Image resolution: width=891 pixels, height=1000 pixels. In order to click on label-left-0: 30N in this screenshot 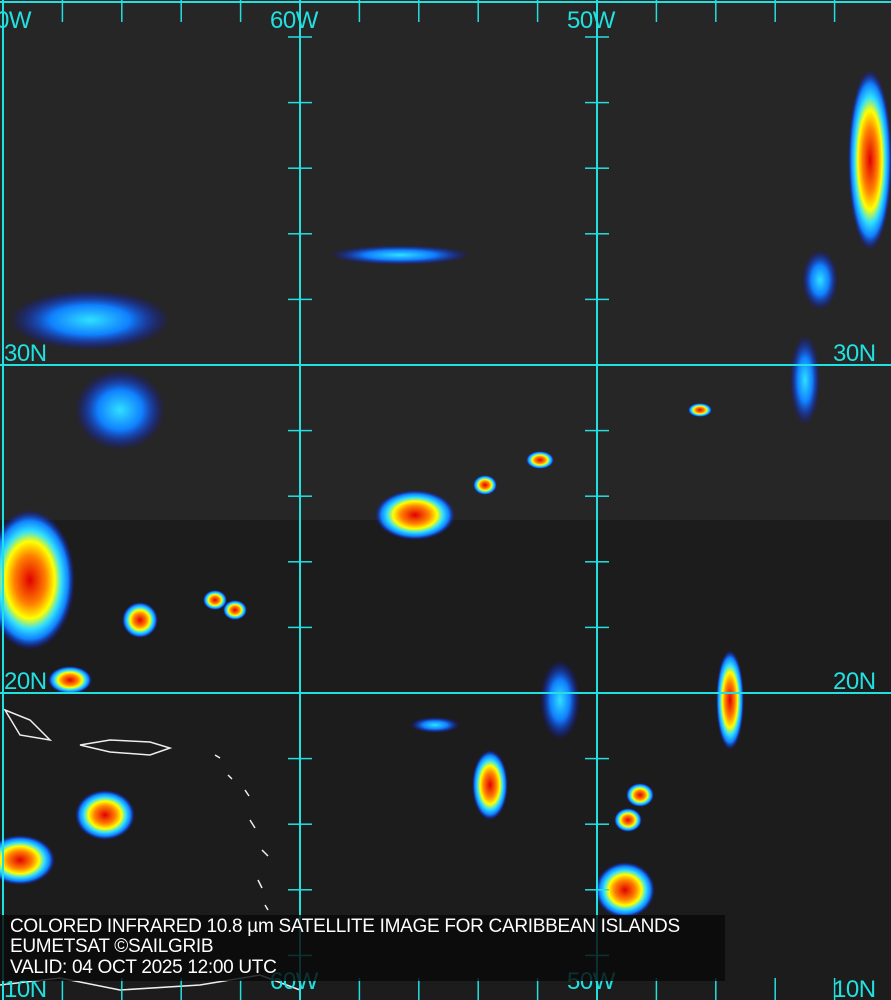, I will do `click(25, 353)`.